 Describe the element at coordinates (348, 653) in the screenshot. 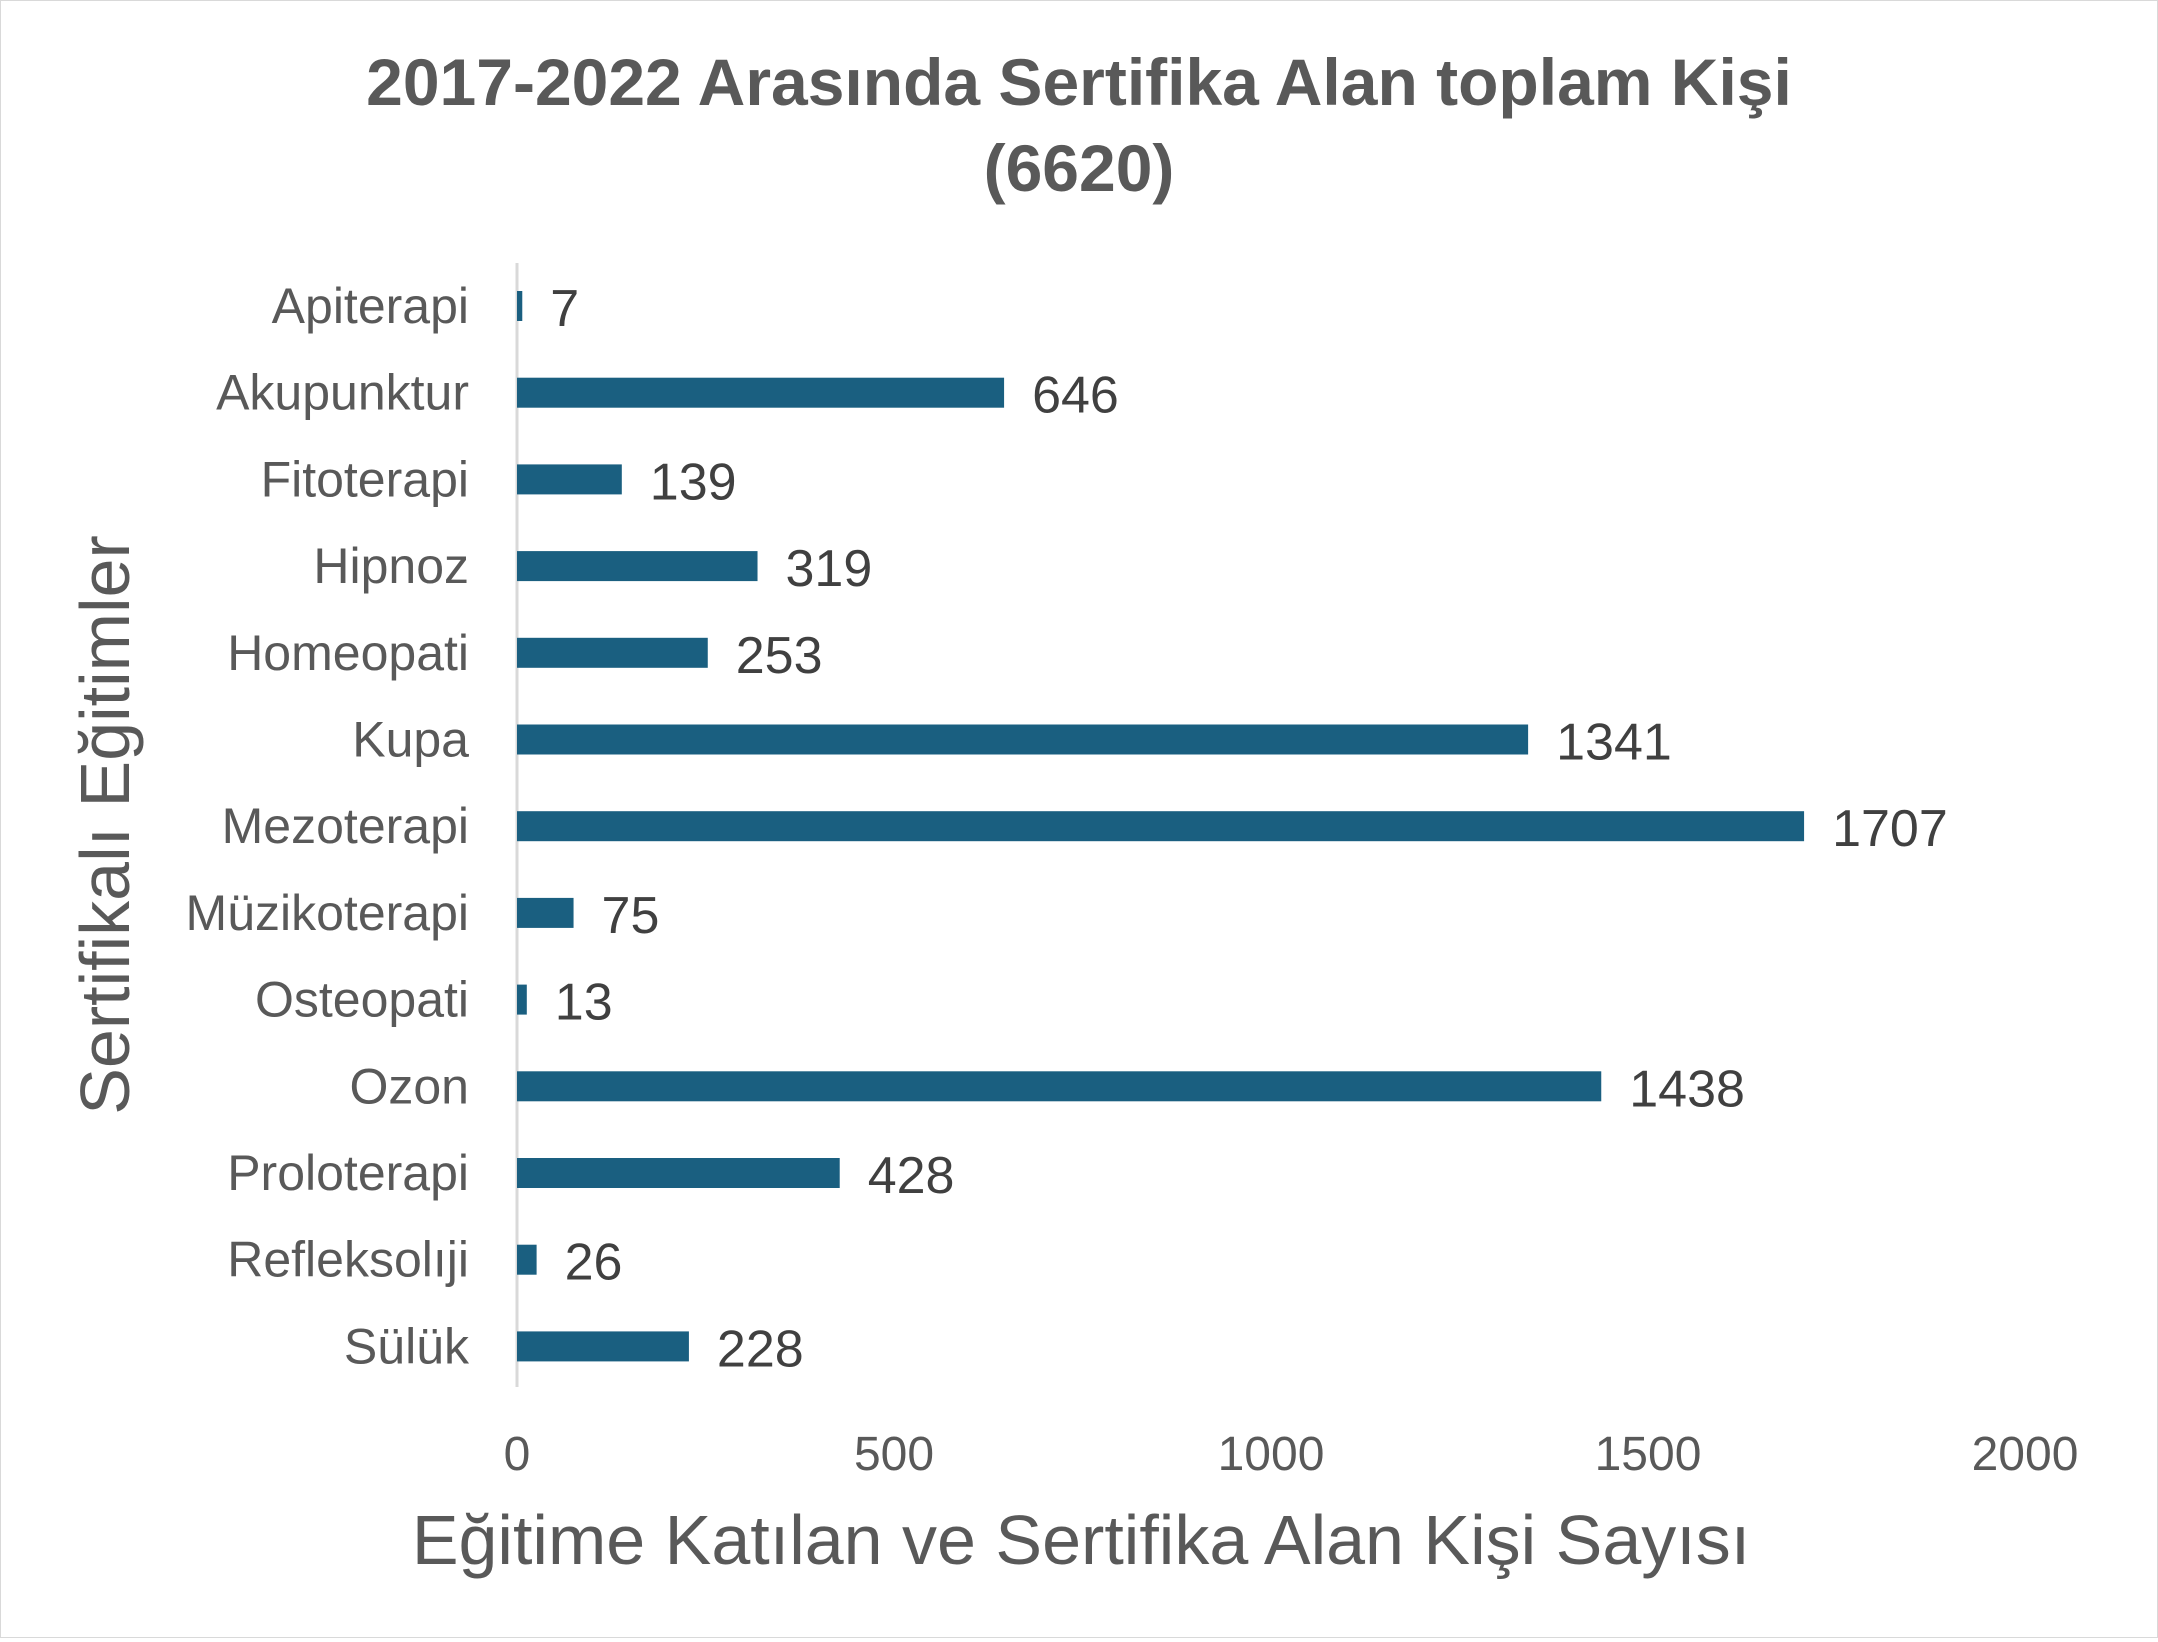

I see `category-label: Homeopati` at that location.